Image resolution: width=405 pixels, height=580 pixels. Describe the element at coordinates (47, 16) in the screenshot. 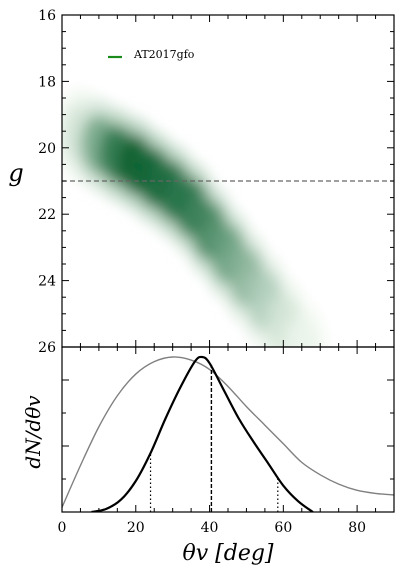

I see `top-y-tick-label: 16` at that location.